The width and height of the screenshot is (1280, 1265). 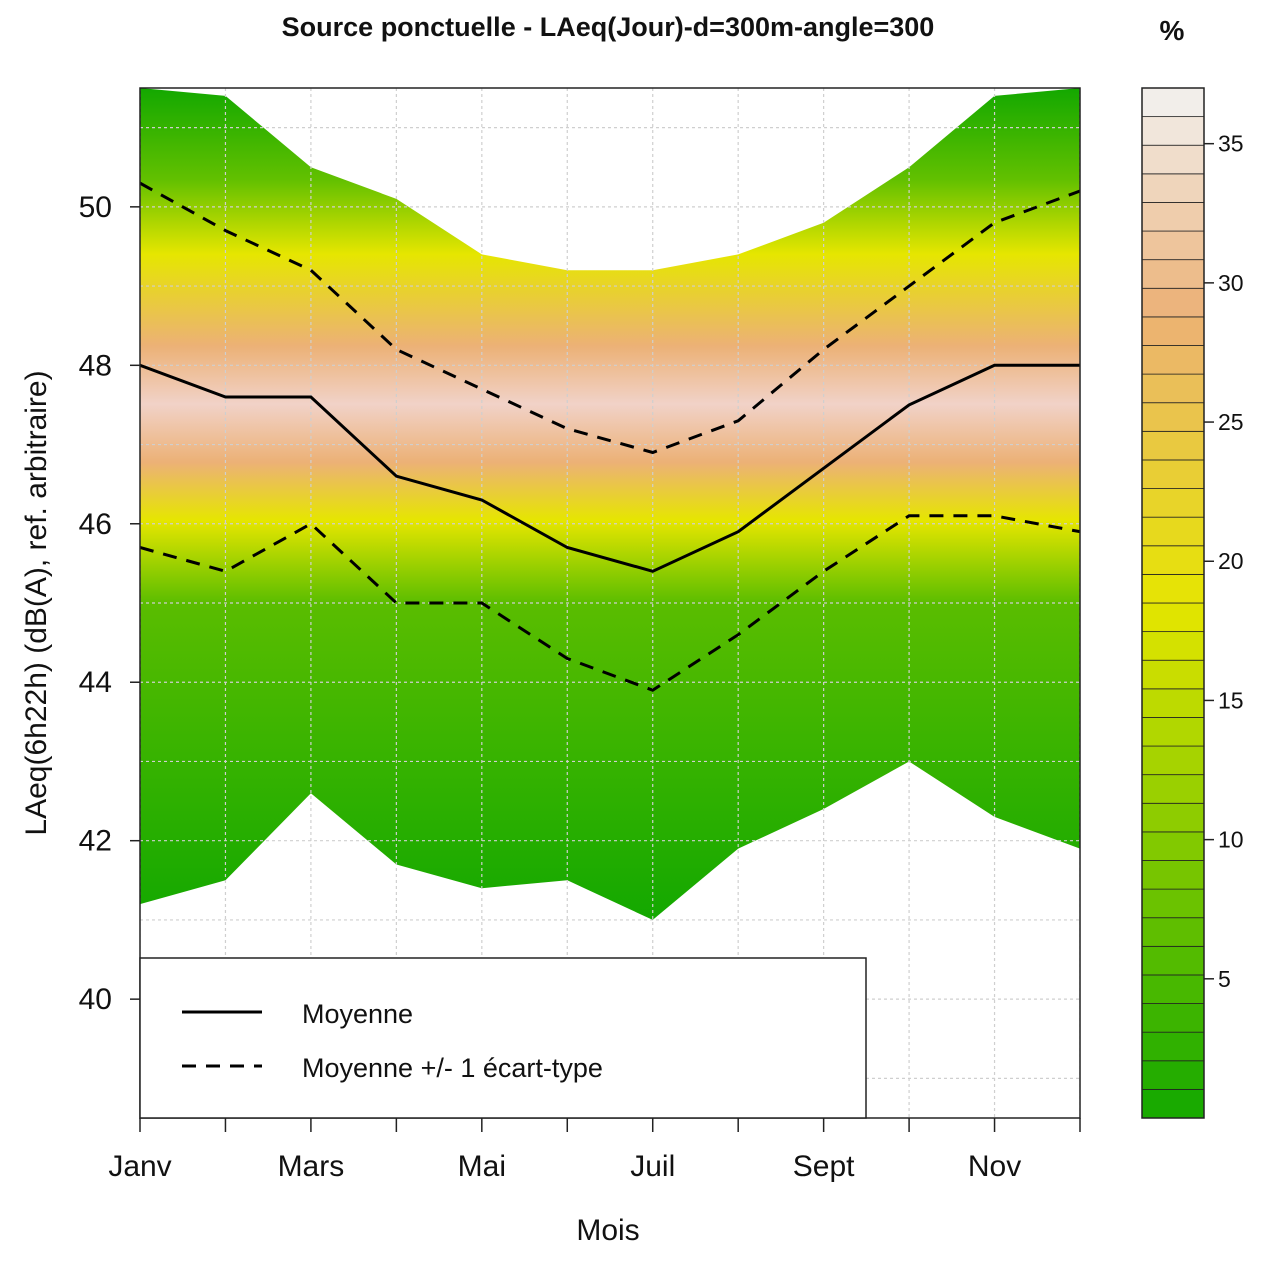 What do you see at coordinates (1231, 561) in the screenshot?
I see `color-scale-tick-label: 20` at bounding box center [1231, 561].